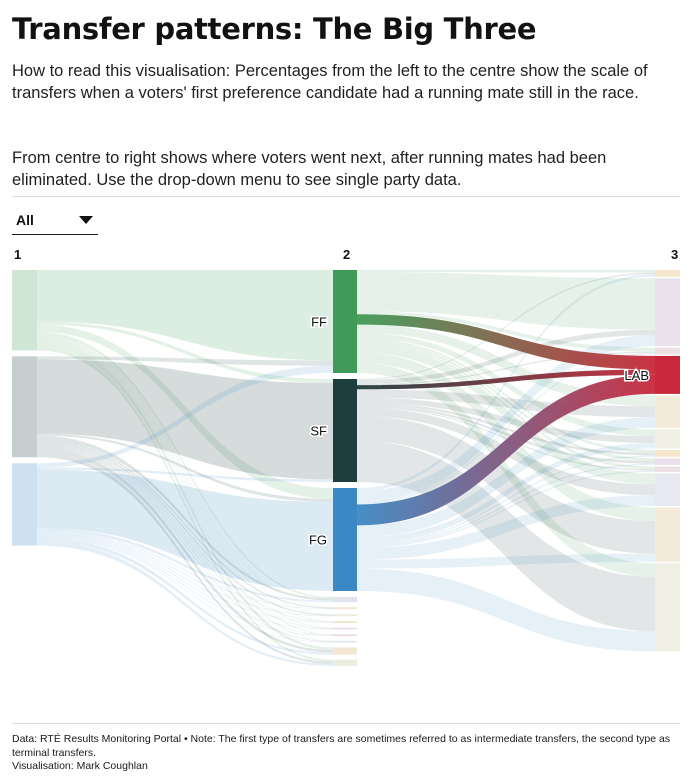 The image size is (694, 777). I want to click on flow-FG-to-T6, so click(506, 500).